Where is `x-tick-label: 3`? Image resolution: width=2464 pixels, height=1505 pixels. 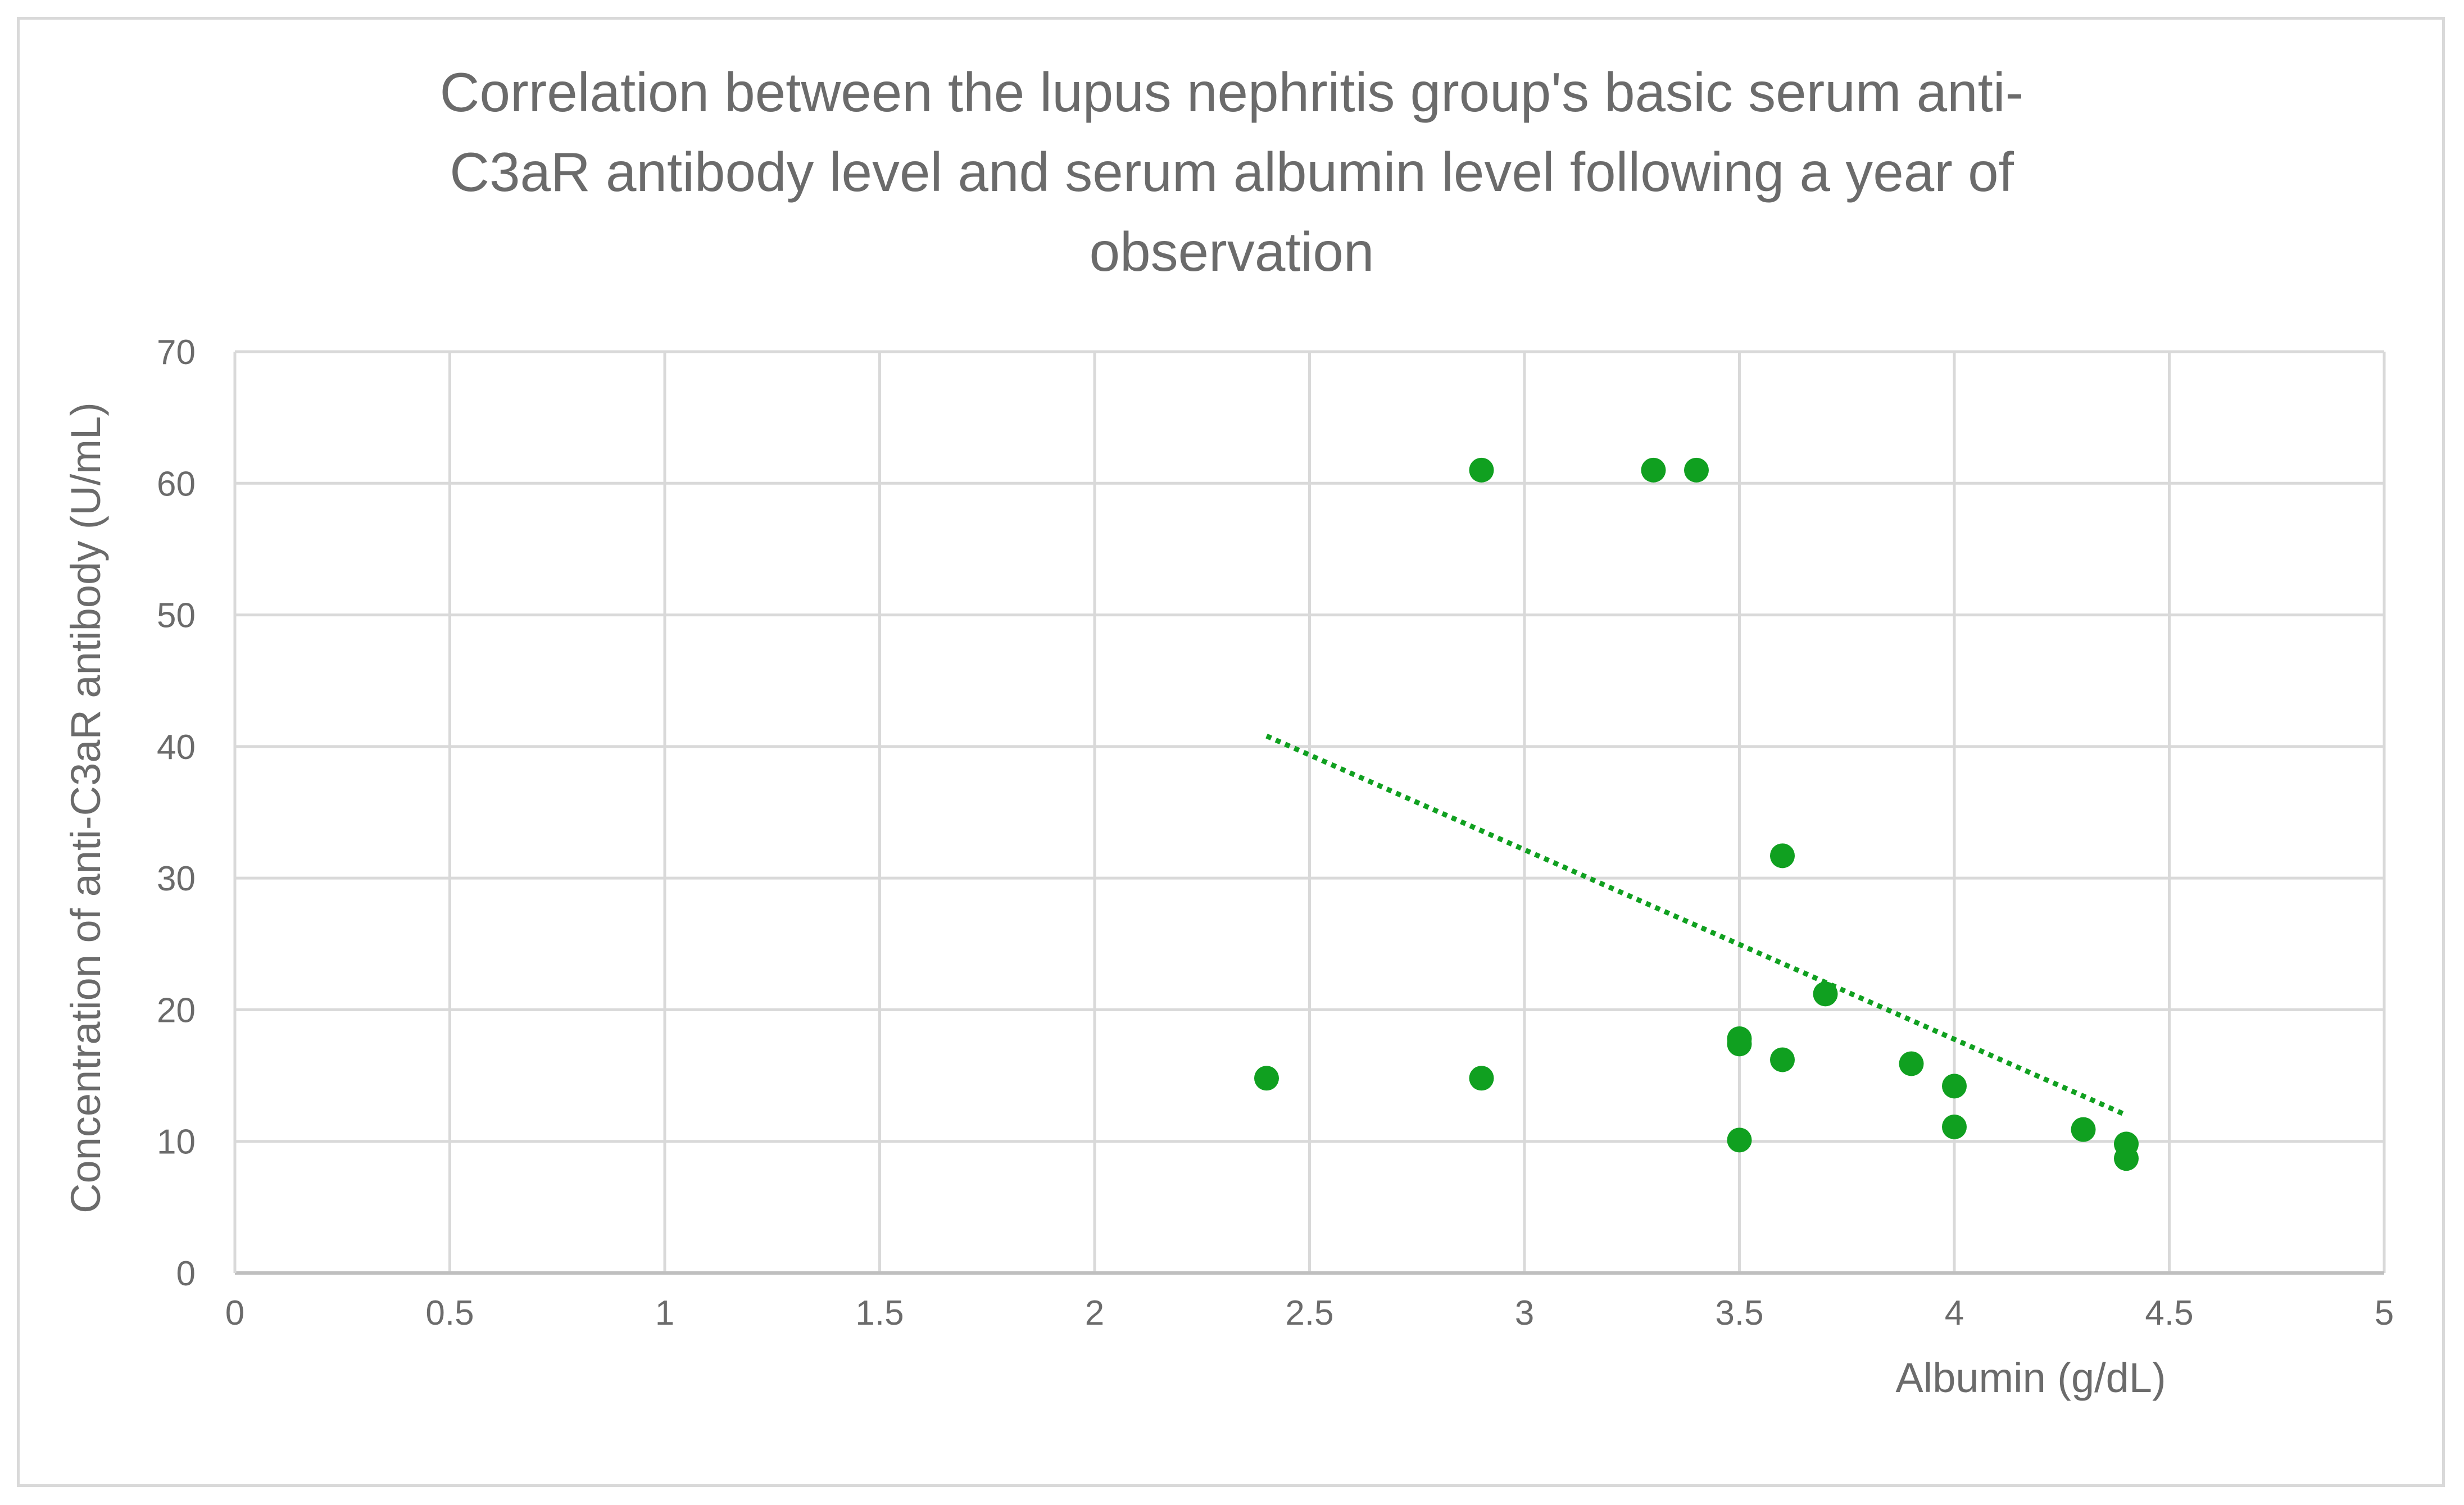 x-tick-label: 3 is located at coordinates (1524, 1313).